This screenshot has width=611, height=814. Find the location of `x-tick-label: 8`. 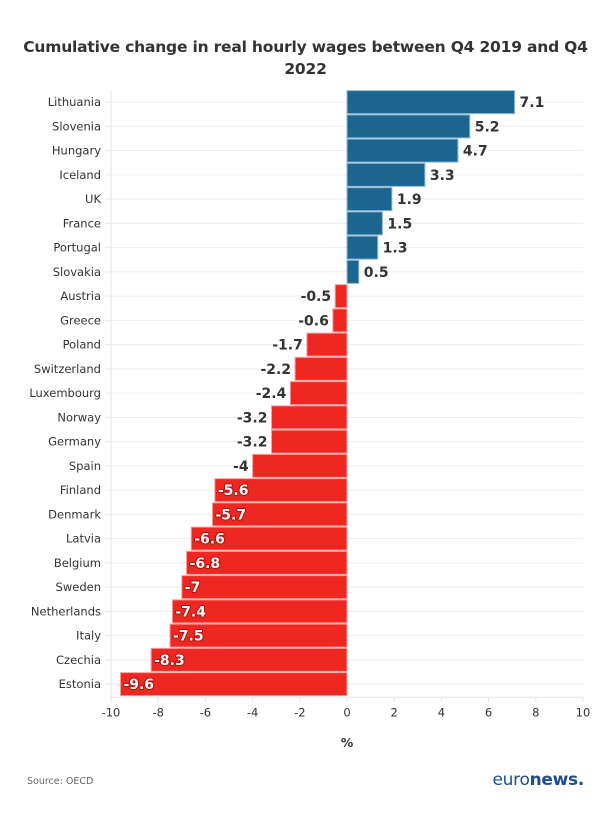

x-tick-label: 8 is located at coordinates (535, 712).